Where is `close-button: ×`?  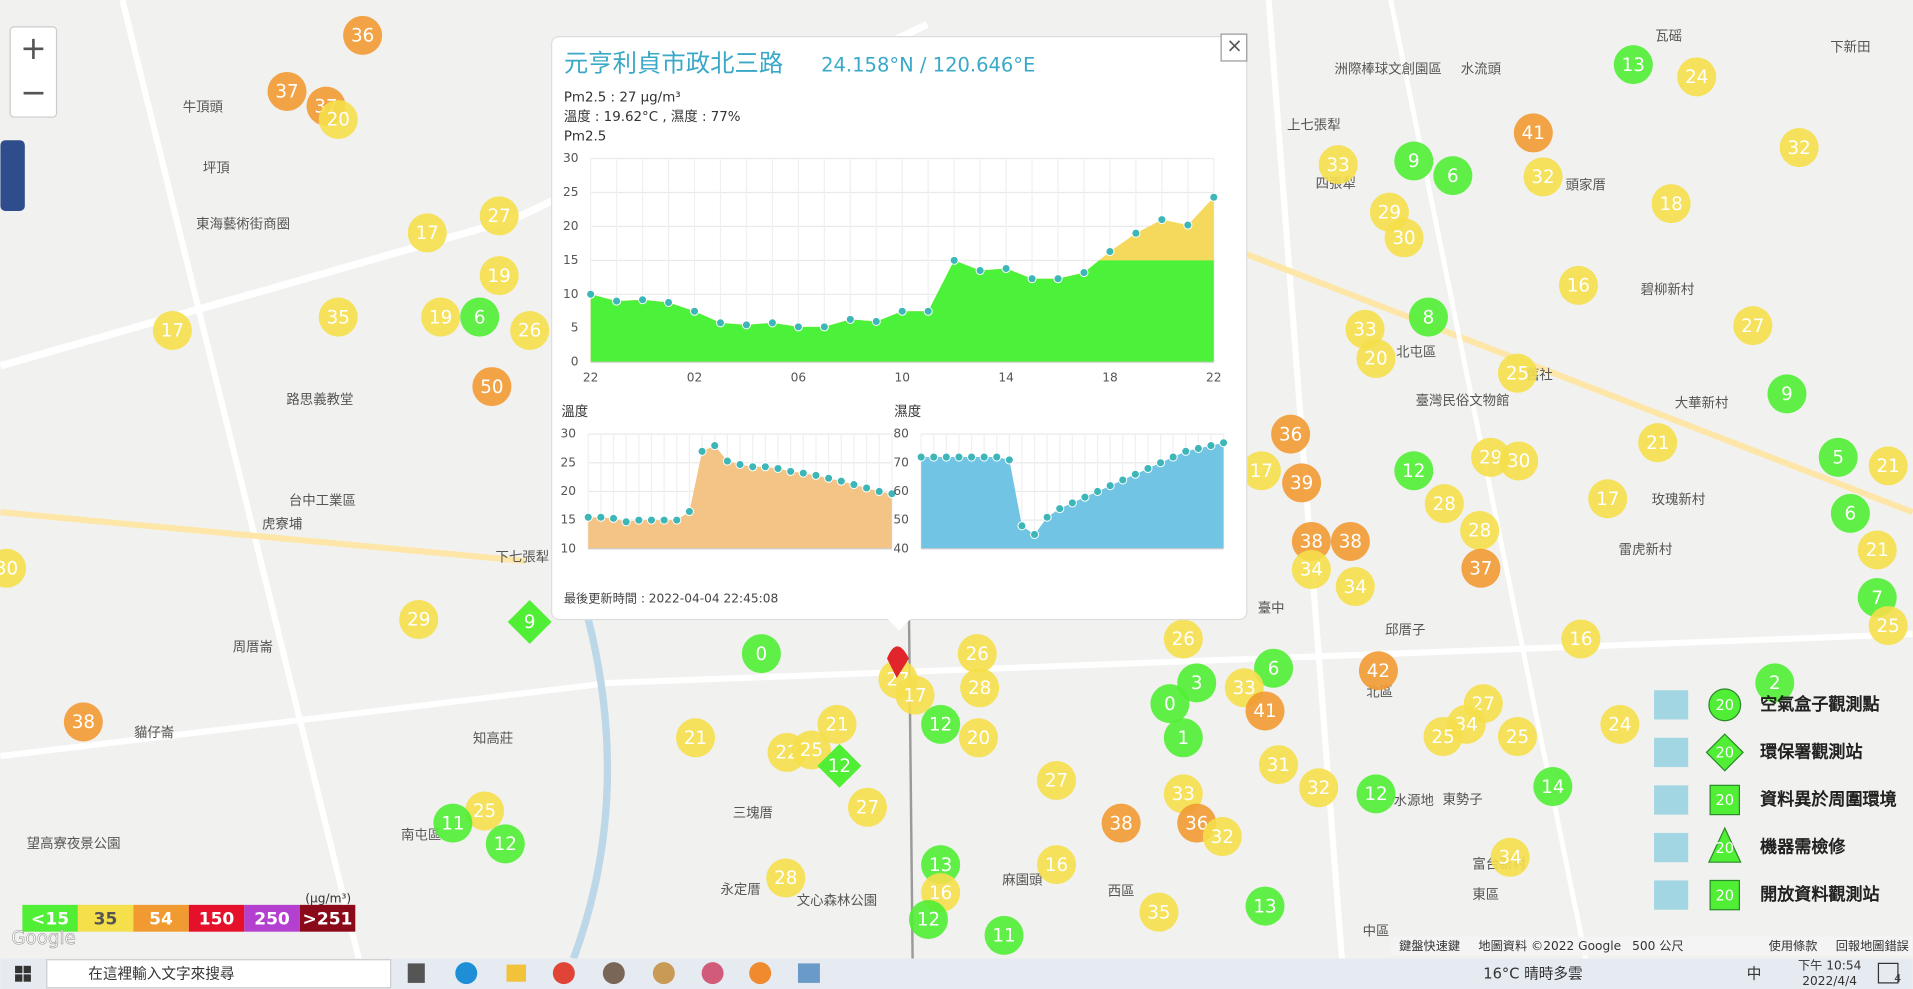
close-button: × is located at coordinates (1234, 45).